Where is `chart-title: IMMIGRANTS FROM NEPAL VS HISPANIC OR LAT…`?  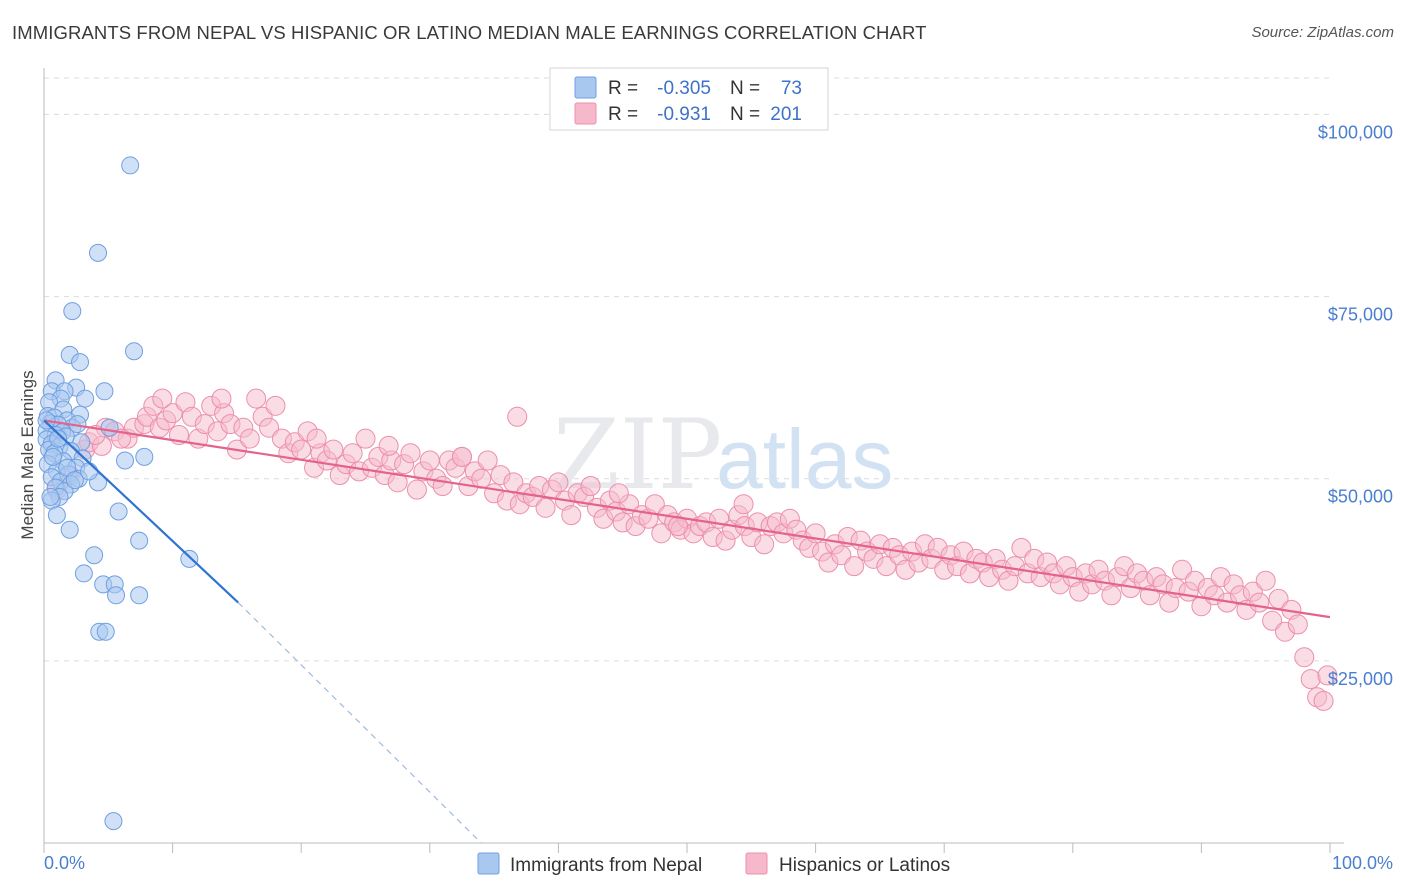 chart-title: IMMIGRANTS FROM NEPAL VS HISPANIC OR LAT… is located at coordinates (469, 32).